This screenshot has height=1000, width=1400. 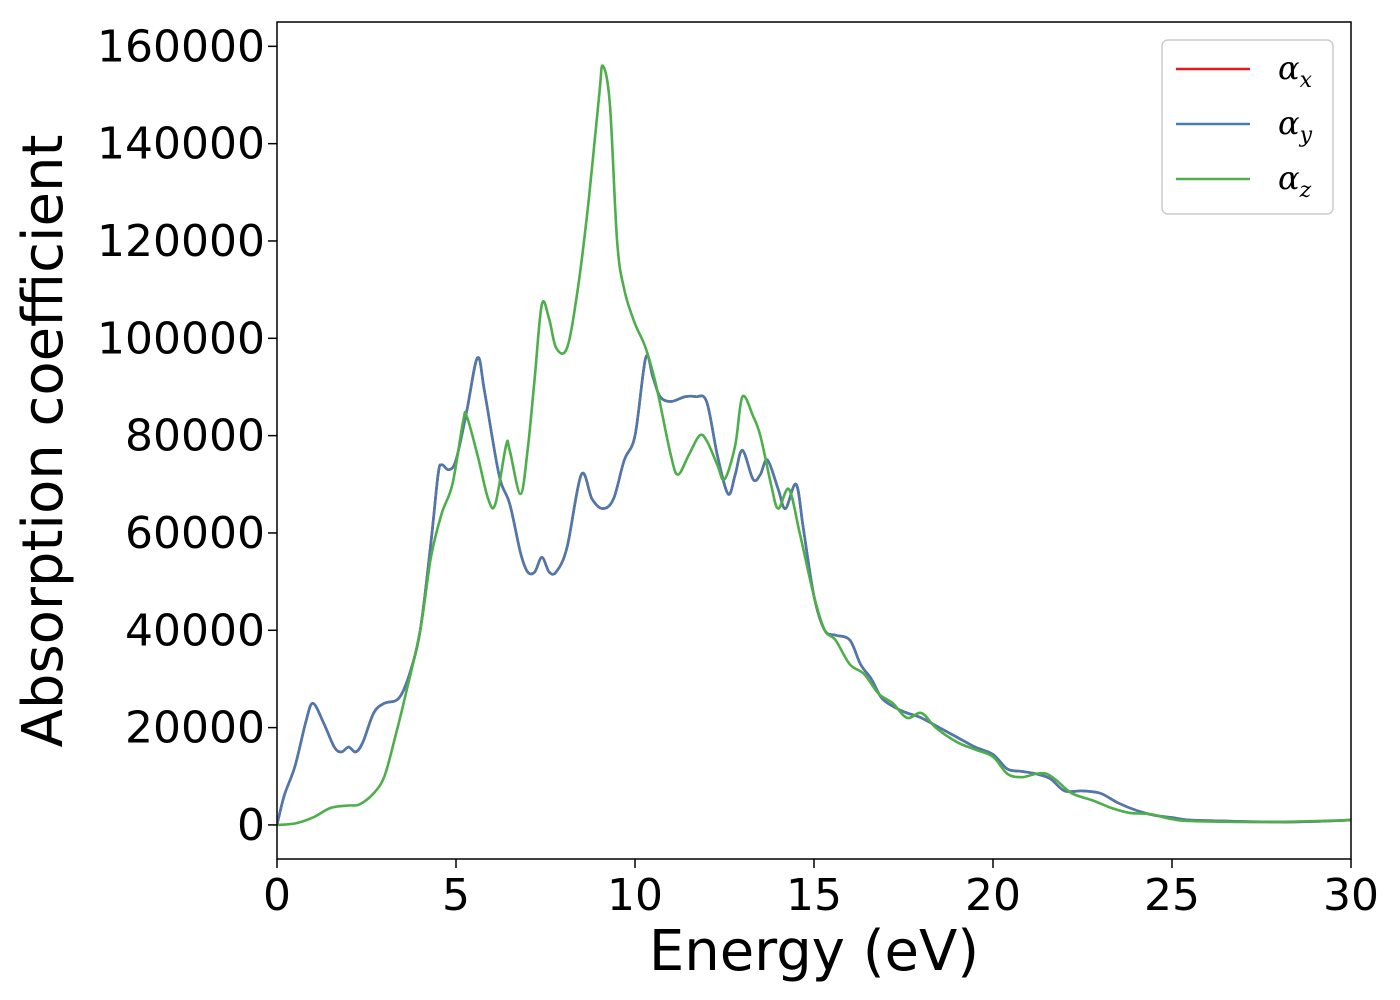 What do you see at coordinates (181, 144) in the screenshot?
I see `y-tick-label: 140000` at bounding box center [181, 144].